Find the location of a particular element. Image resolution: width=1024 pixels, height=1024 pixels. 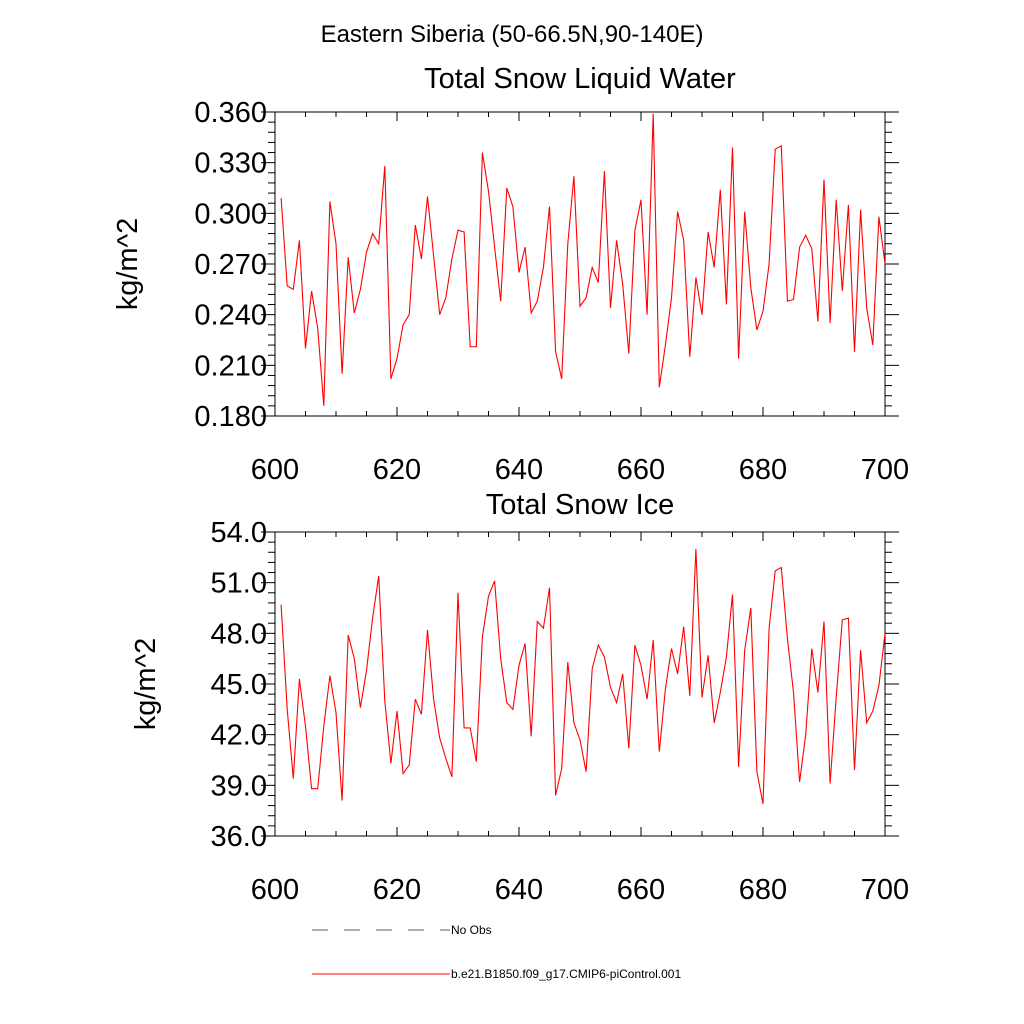

y-tick-label: 39.0 is located at coordinates (239, 786).